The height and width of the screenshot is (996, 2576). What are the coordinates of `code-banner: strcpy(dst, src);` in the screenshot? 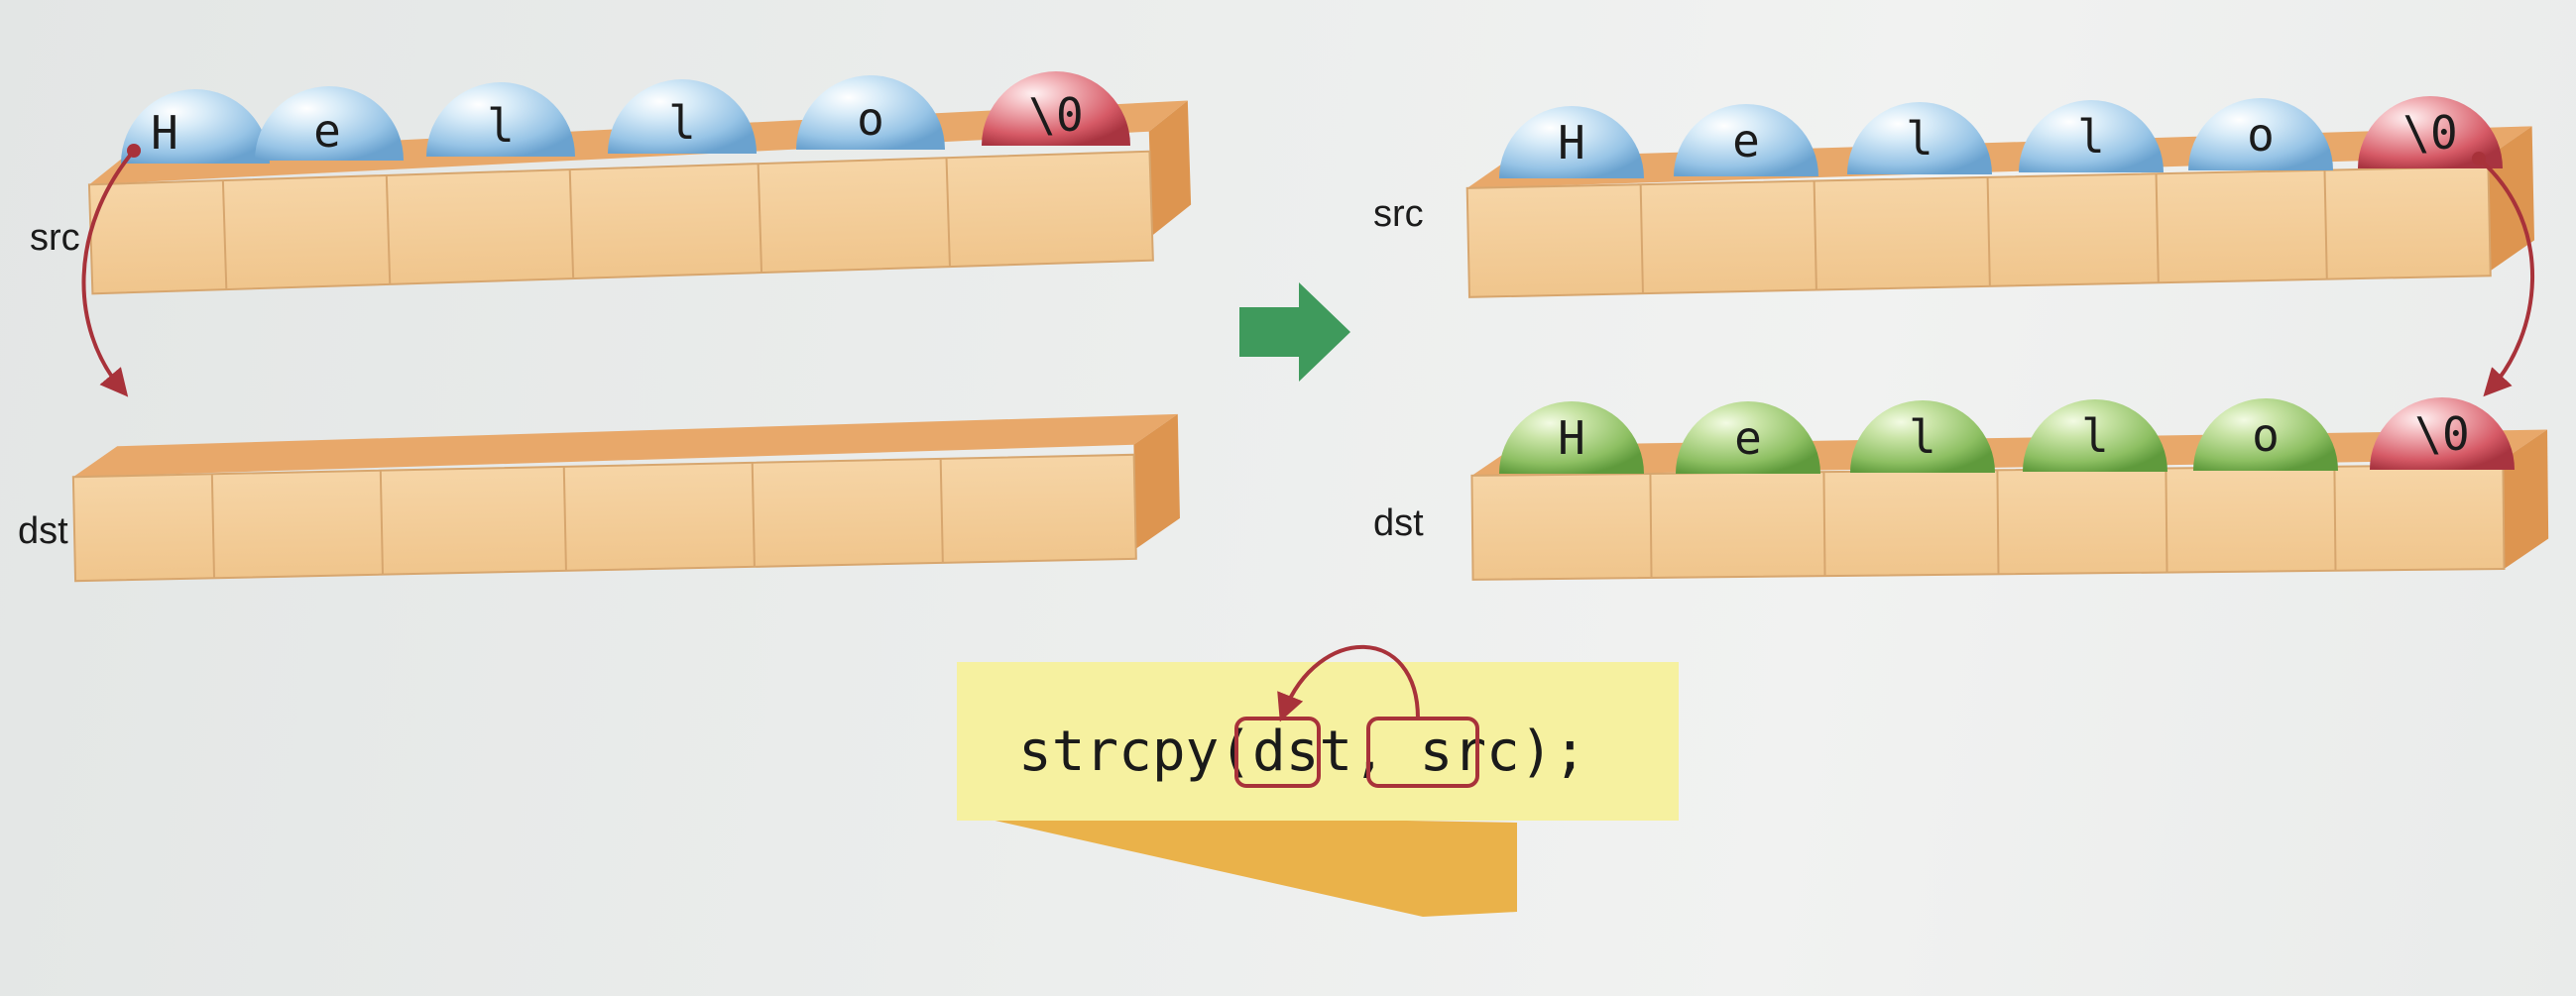 It's located at (1318, 780).